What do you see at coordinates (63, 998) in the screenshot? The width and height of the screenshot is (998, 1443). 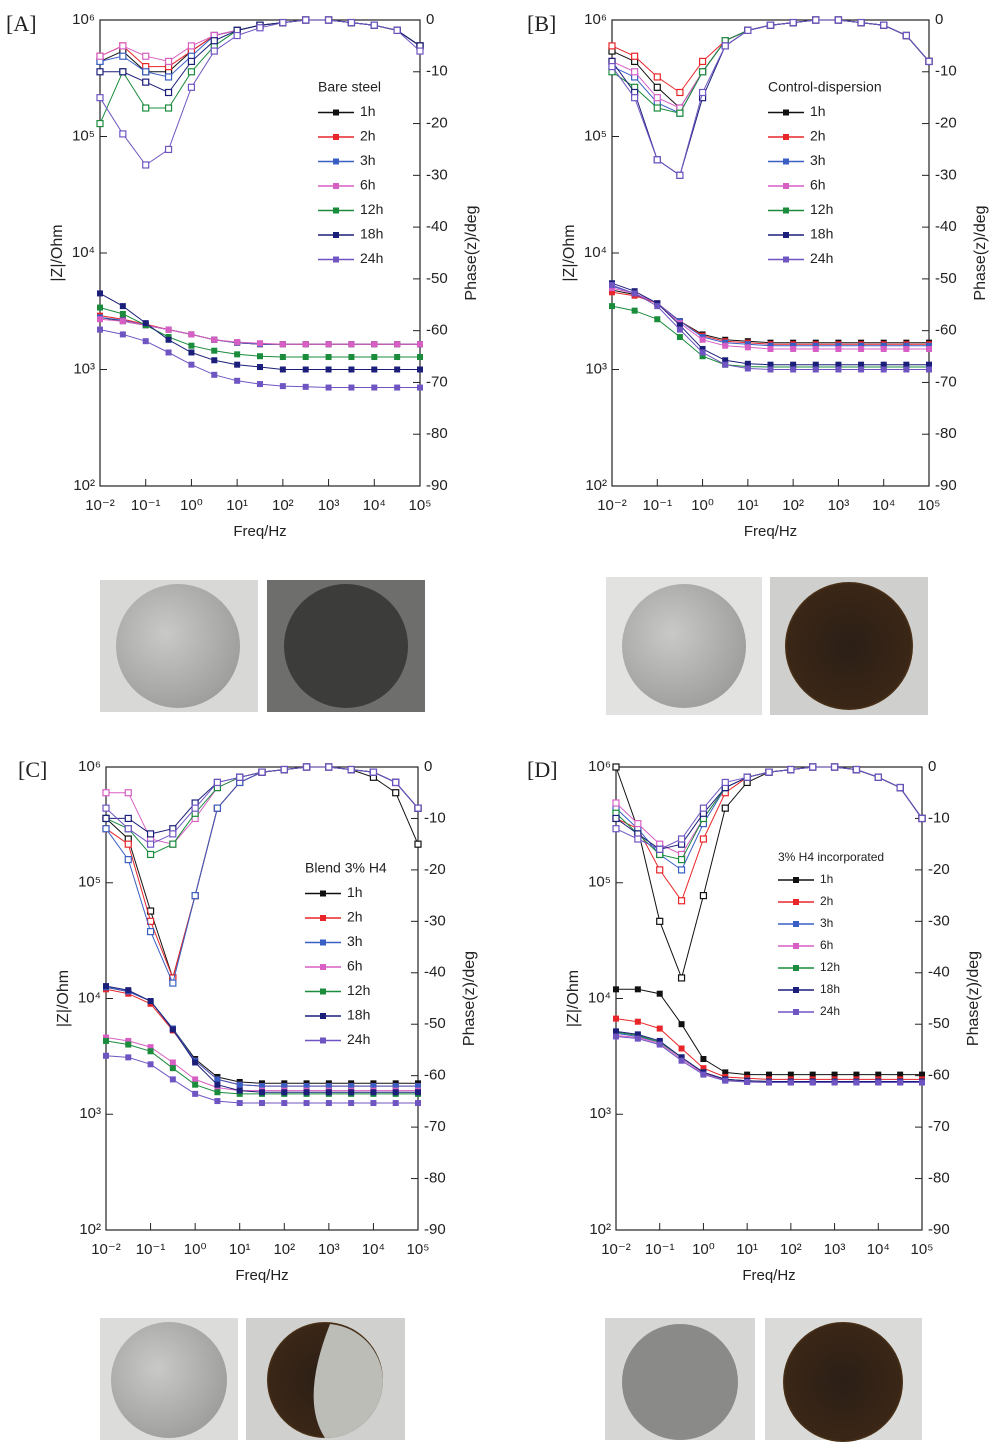 I see `y-axis-label: |Z|/Ohm` at bounding box center [63, 998].